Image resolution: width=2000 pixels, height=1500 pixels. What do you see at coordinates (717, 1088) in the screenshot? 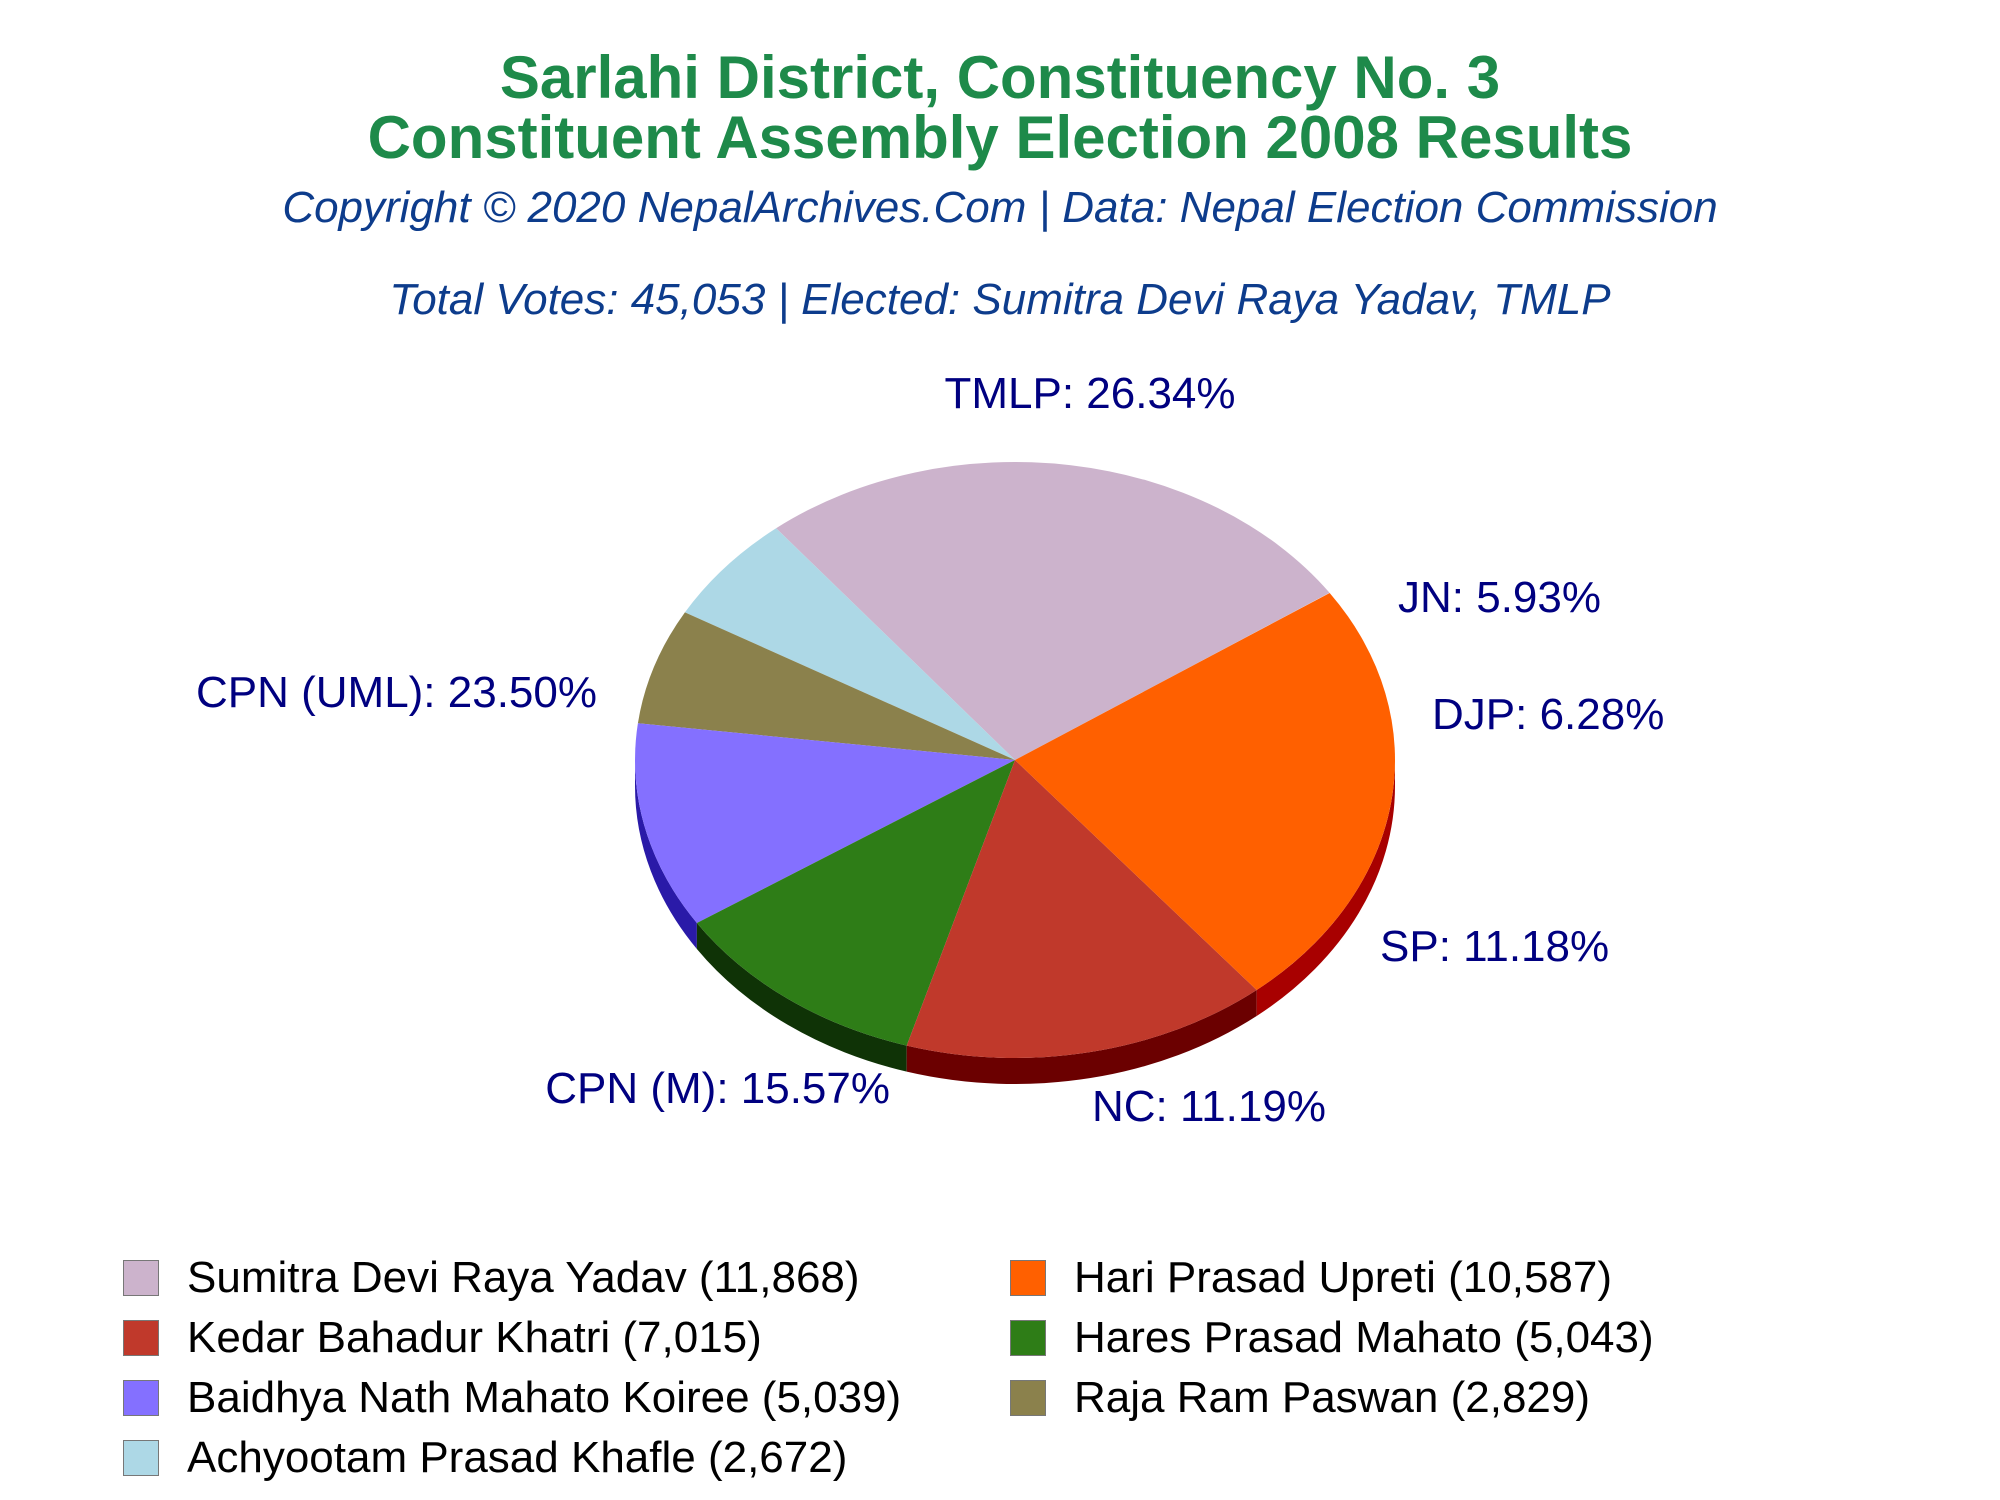
I see `slice-label-cpn-m: CPN (M): 15.57%` at bounding box center [717, 1088].